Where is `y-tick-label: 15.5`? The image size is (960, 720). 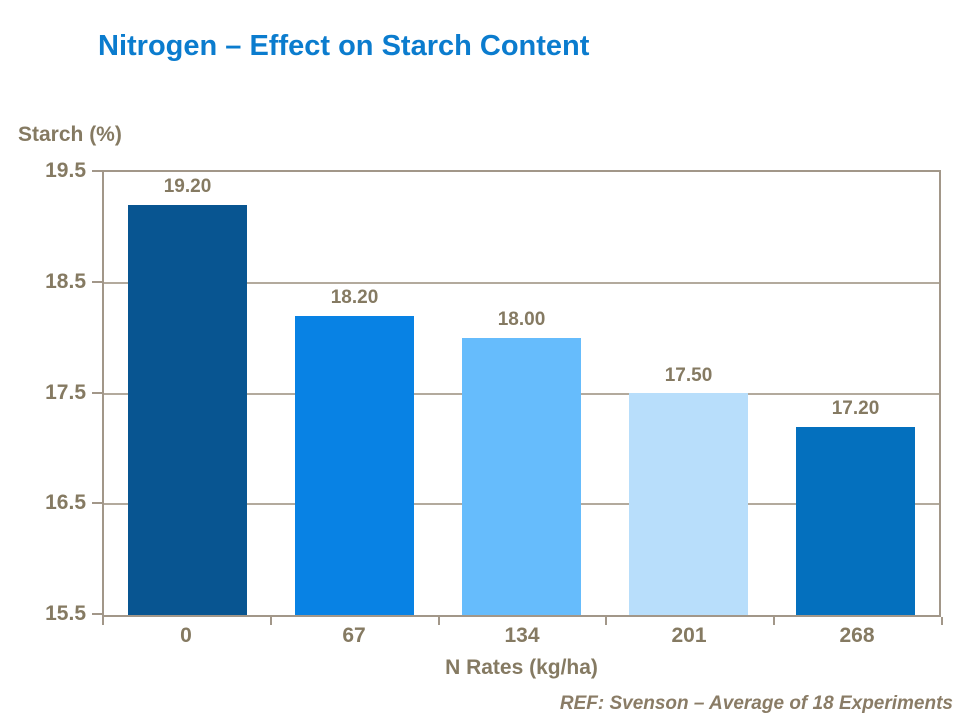 y-tick-label: 15.5 is located at coordinates (65, 613).